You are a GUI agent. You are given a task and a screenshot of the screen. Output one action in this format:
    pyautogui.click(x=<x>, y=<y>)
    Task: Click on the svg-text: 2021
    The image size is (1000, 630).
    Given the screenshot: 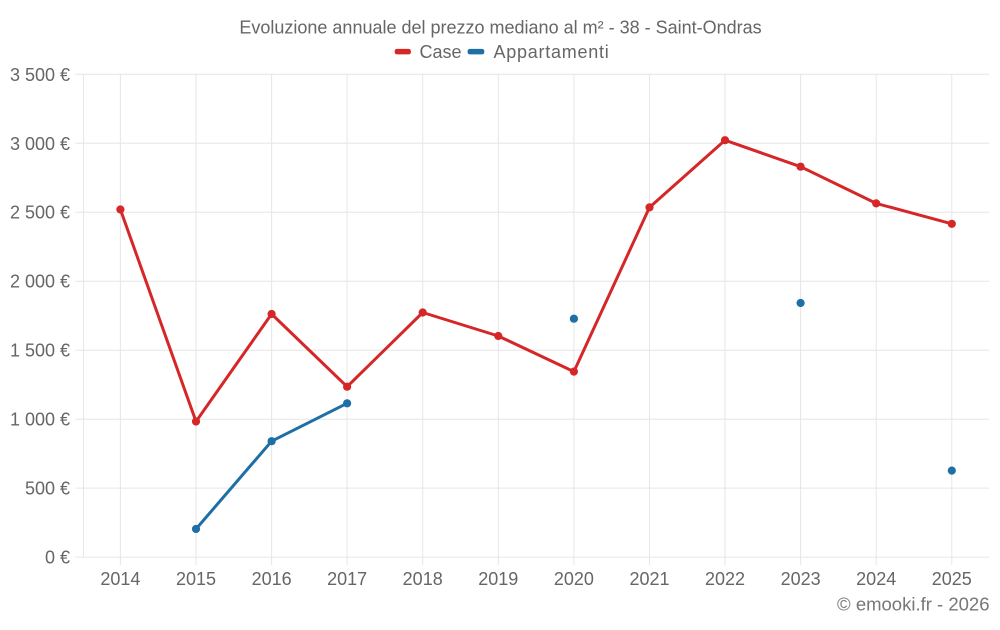 What is the action you would take?
    pyautogui.click(x=649, y=579)
    